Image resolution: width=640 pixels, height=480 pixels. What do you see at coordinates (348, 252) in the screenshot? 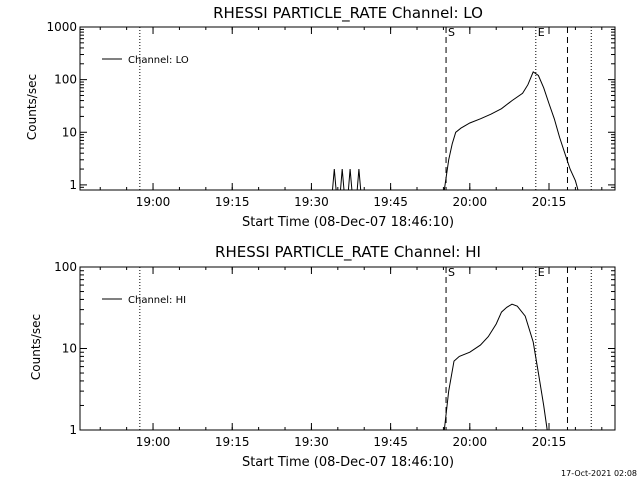
I see `chart-title: RHESSI PARTICLE_RATE Channel: HI` at bounding box center [348, 252].